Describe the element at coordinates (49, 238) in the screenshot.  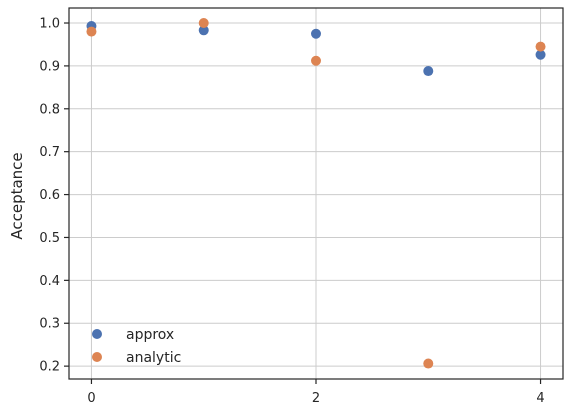
I see `y-tick-label: 0.5` at that location.